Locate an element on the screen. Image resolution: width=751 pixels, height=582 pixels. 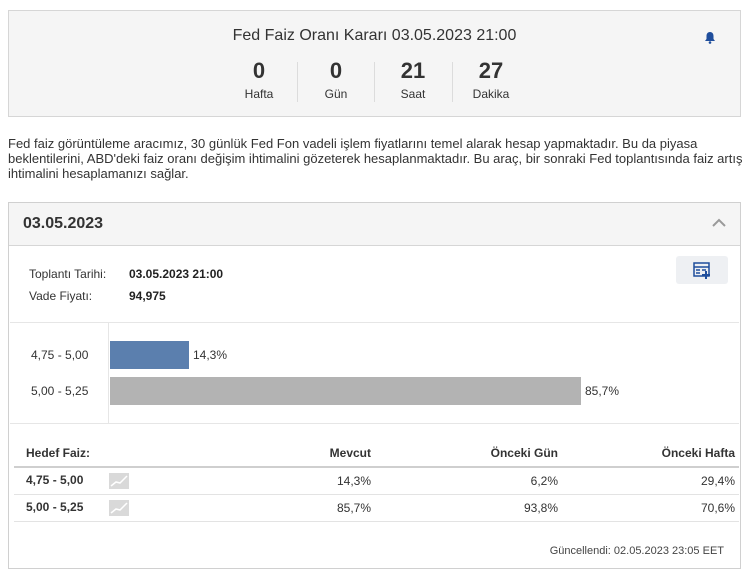
table-row: 5,00 - 5,25 85,7% 93,8% 70,6% is located at coordinates (376, 508).